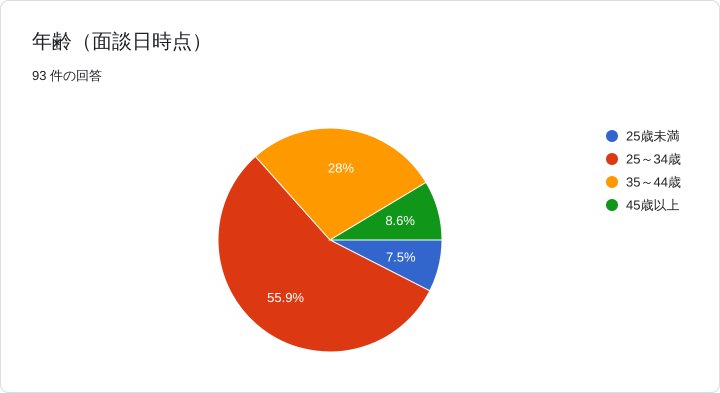  Describe the element at coordinates (401, 257) in the screenshot. I see `data-label: 7.5%` at that location.